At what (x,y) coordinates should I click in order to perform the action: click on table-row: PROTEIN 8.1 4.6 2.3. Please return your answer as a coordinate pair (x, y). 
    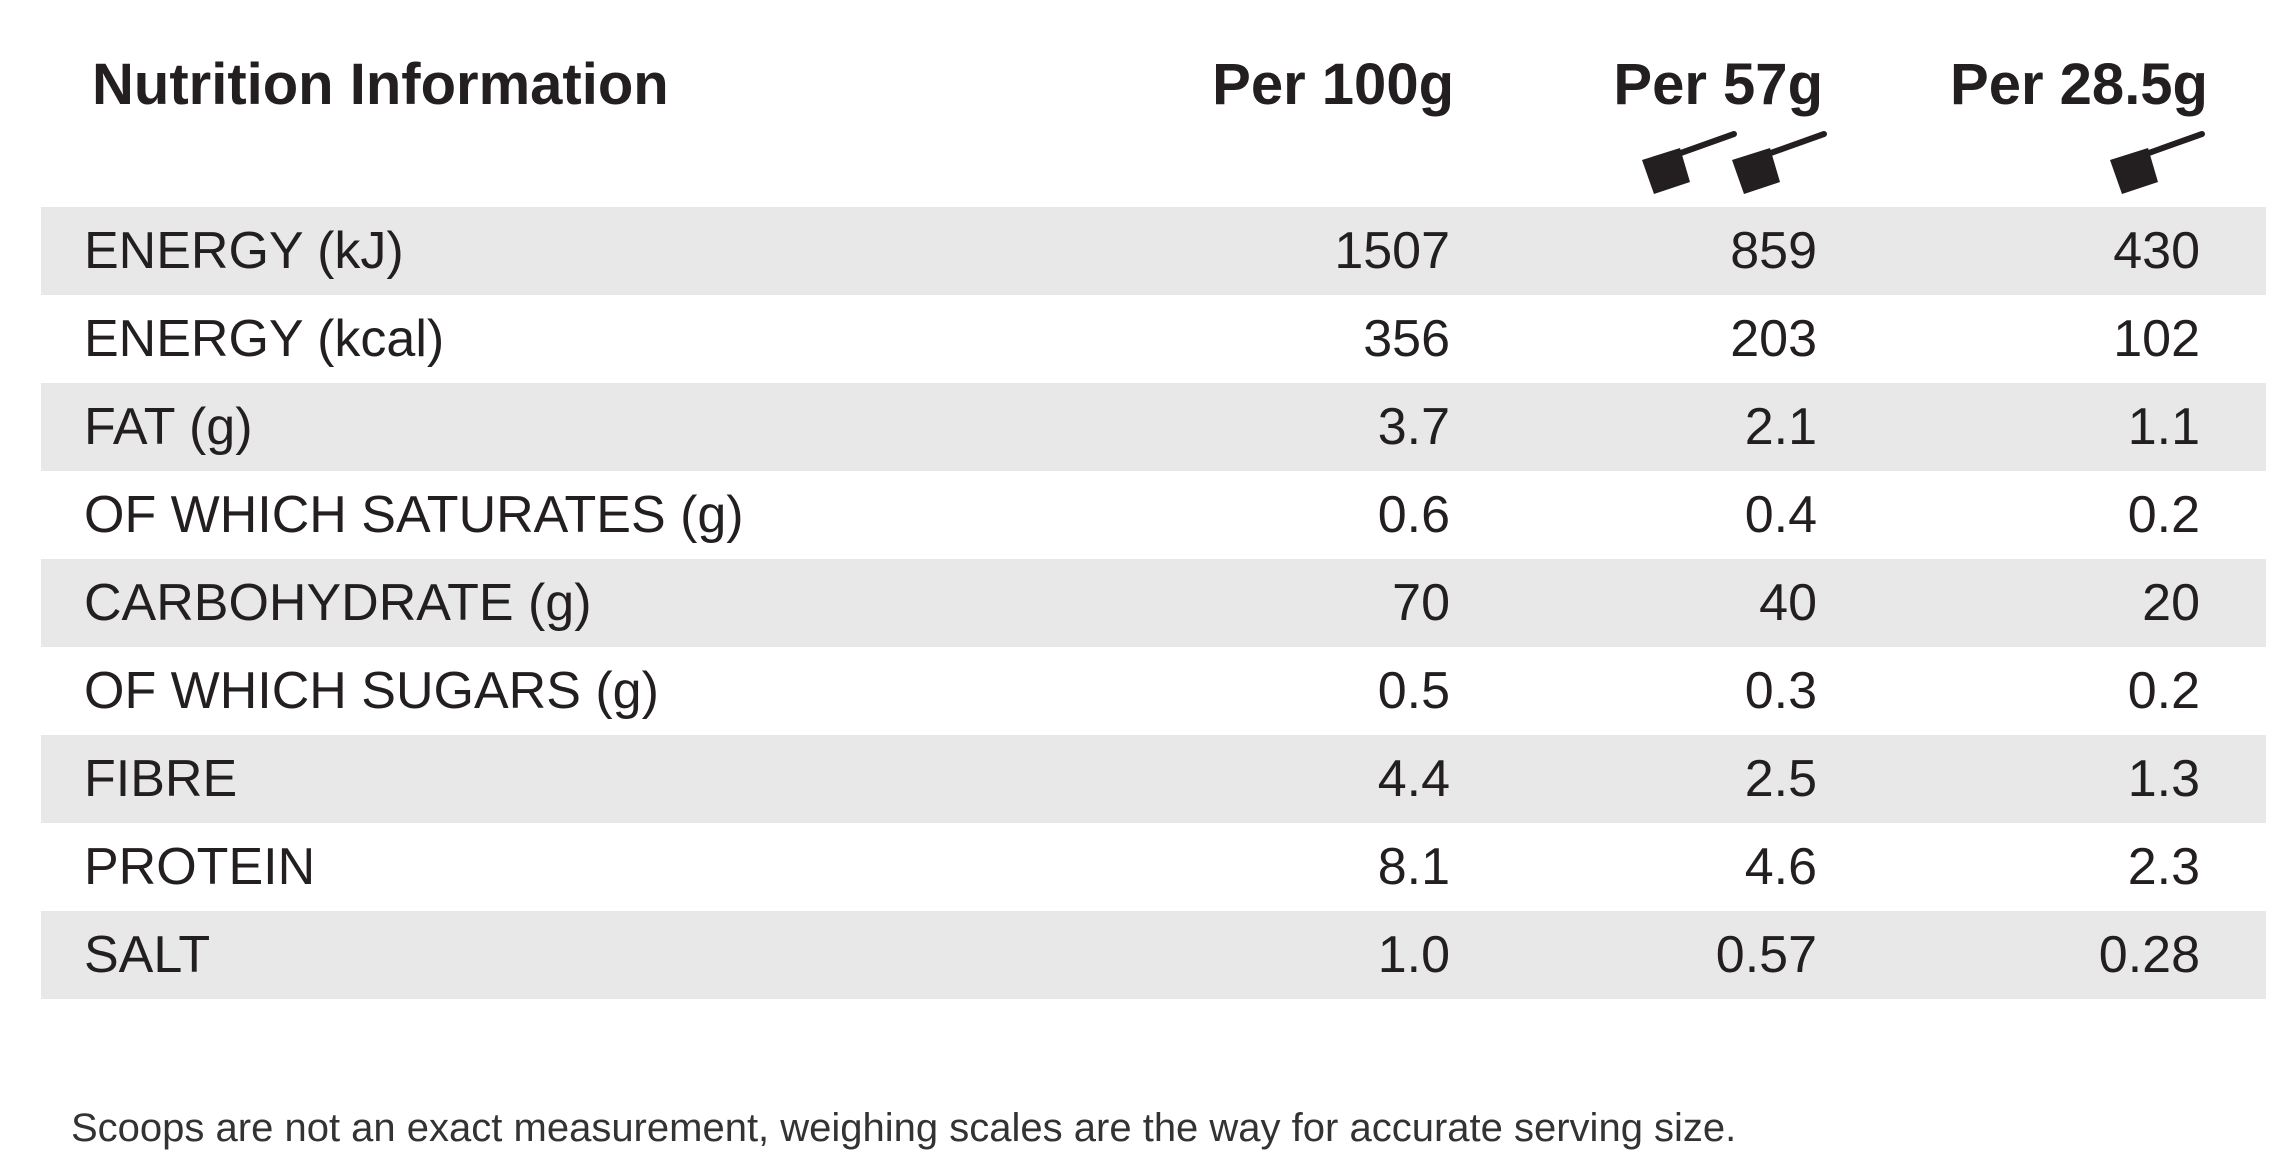
    Looking at the image, I should click on (1153, 867).